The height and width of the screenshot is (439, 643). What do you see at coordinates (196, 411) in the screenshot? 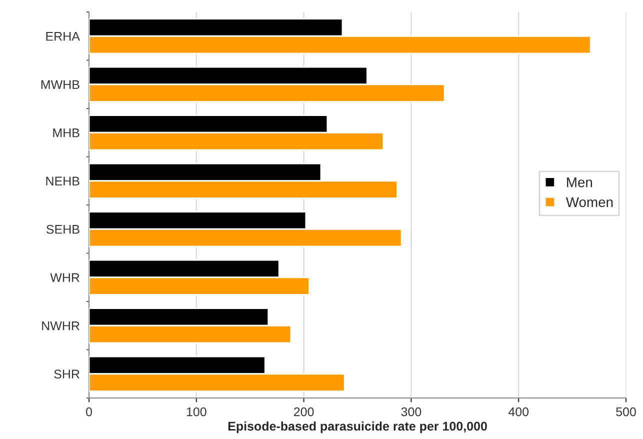
I see `x-tick-label: 100` at bounding box center [196, 411].